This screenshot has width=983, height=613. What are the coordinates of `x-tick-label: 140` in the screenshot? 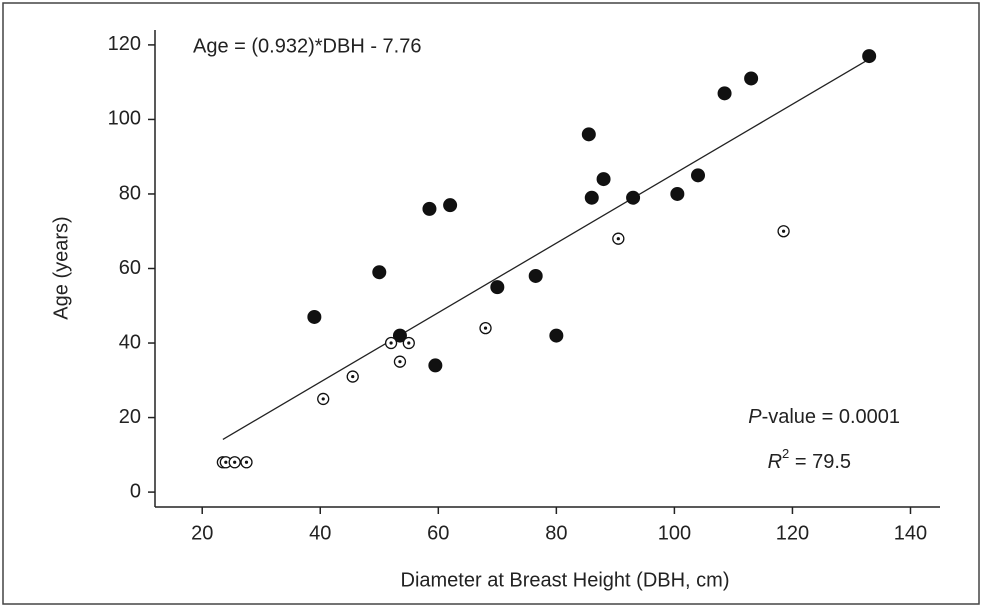 It's located at (910, 533).